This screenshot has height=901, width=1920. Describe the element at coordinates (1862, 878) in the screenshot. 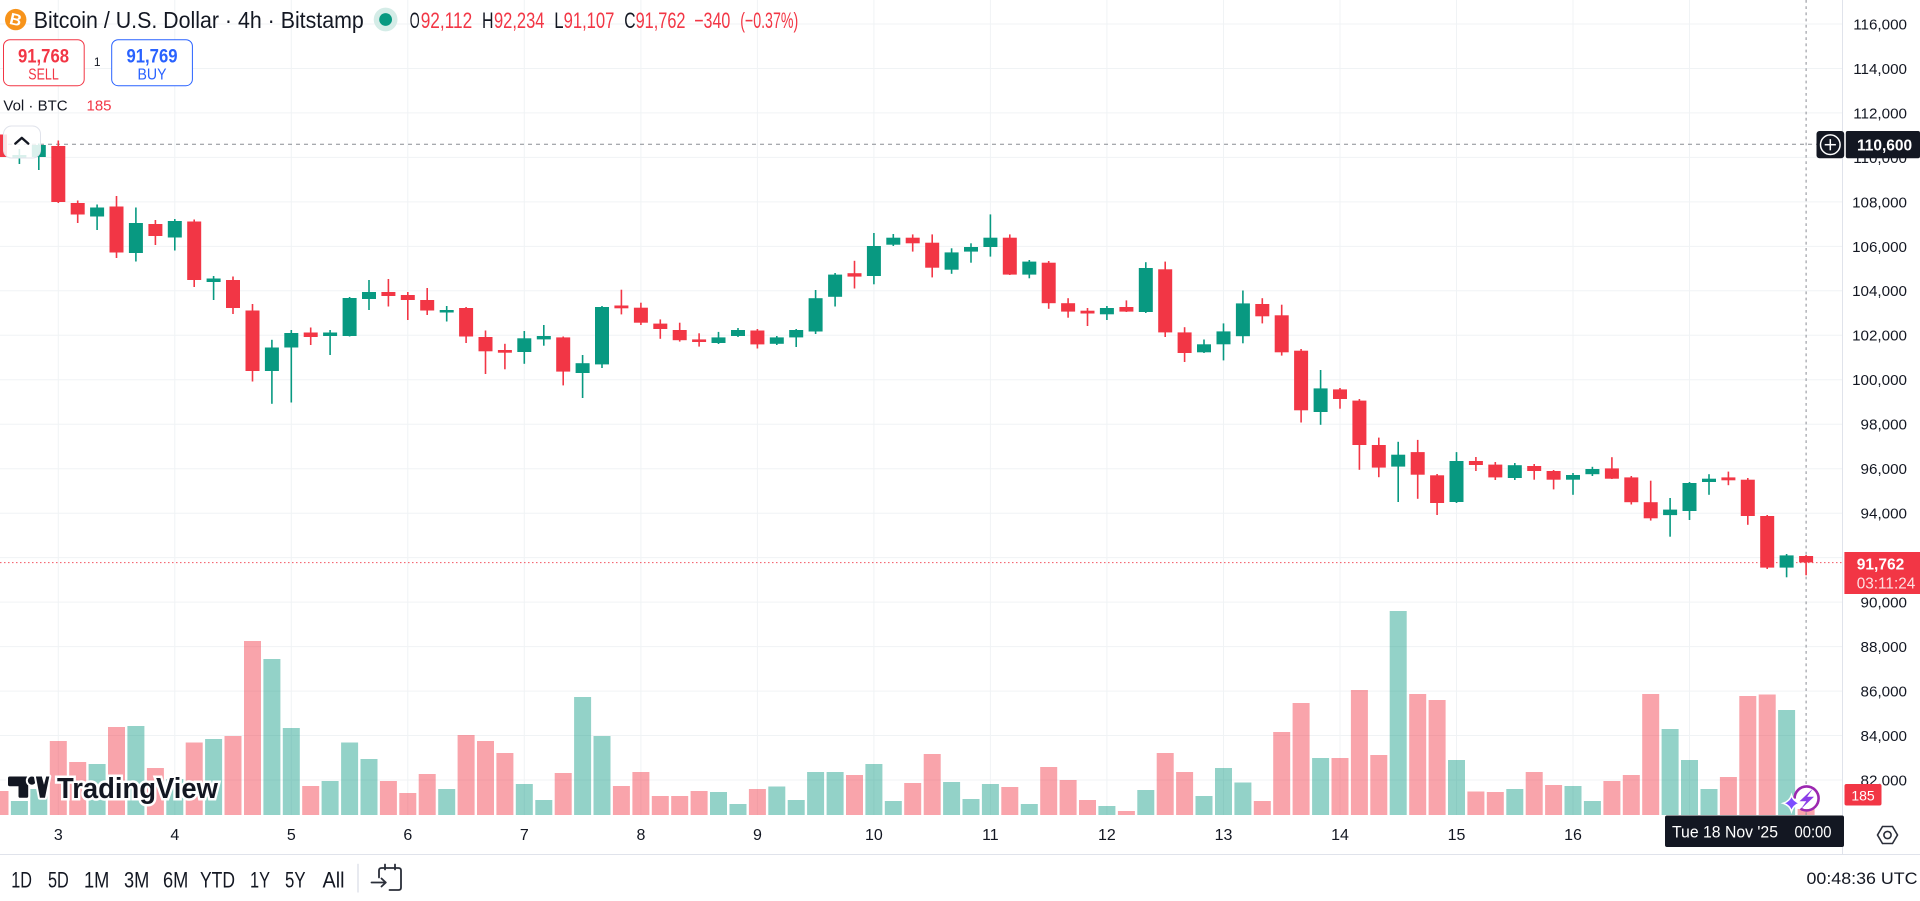

I see `svg-text: 00:48:36 UTC` at that location.